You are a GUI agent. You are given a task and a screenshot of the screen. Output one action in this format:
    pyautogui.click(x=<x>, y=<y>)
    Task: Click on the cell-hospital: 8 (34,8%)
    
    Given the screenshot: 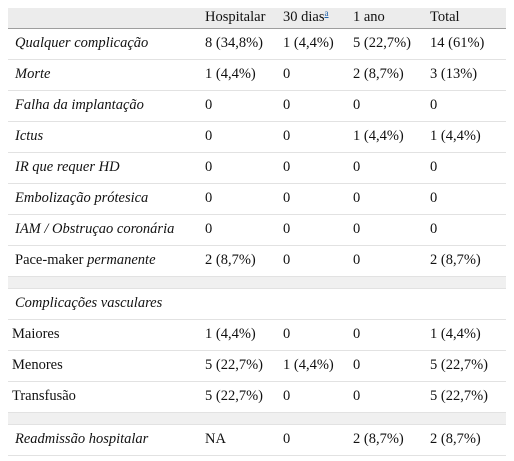 What is the action you would take?
    pyautogui.click(x=234, y=43)
    